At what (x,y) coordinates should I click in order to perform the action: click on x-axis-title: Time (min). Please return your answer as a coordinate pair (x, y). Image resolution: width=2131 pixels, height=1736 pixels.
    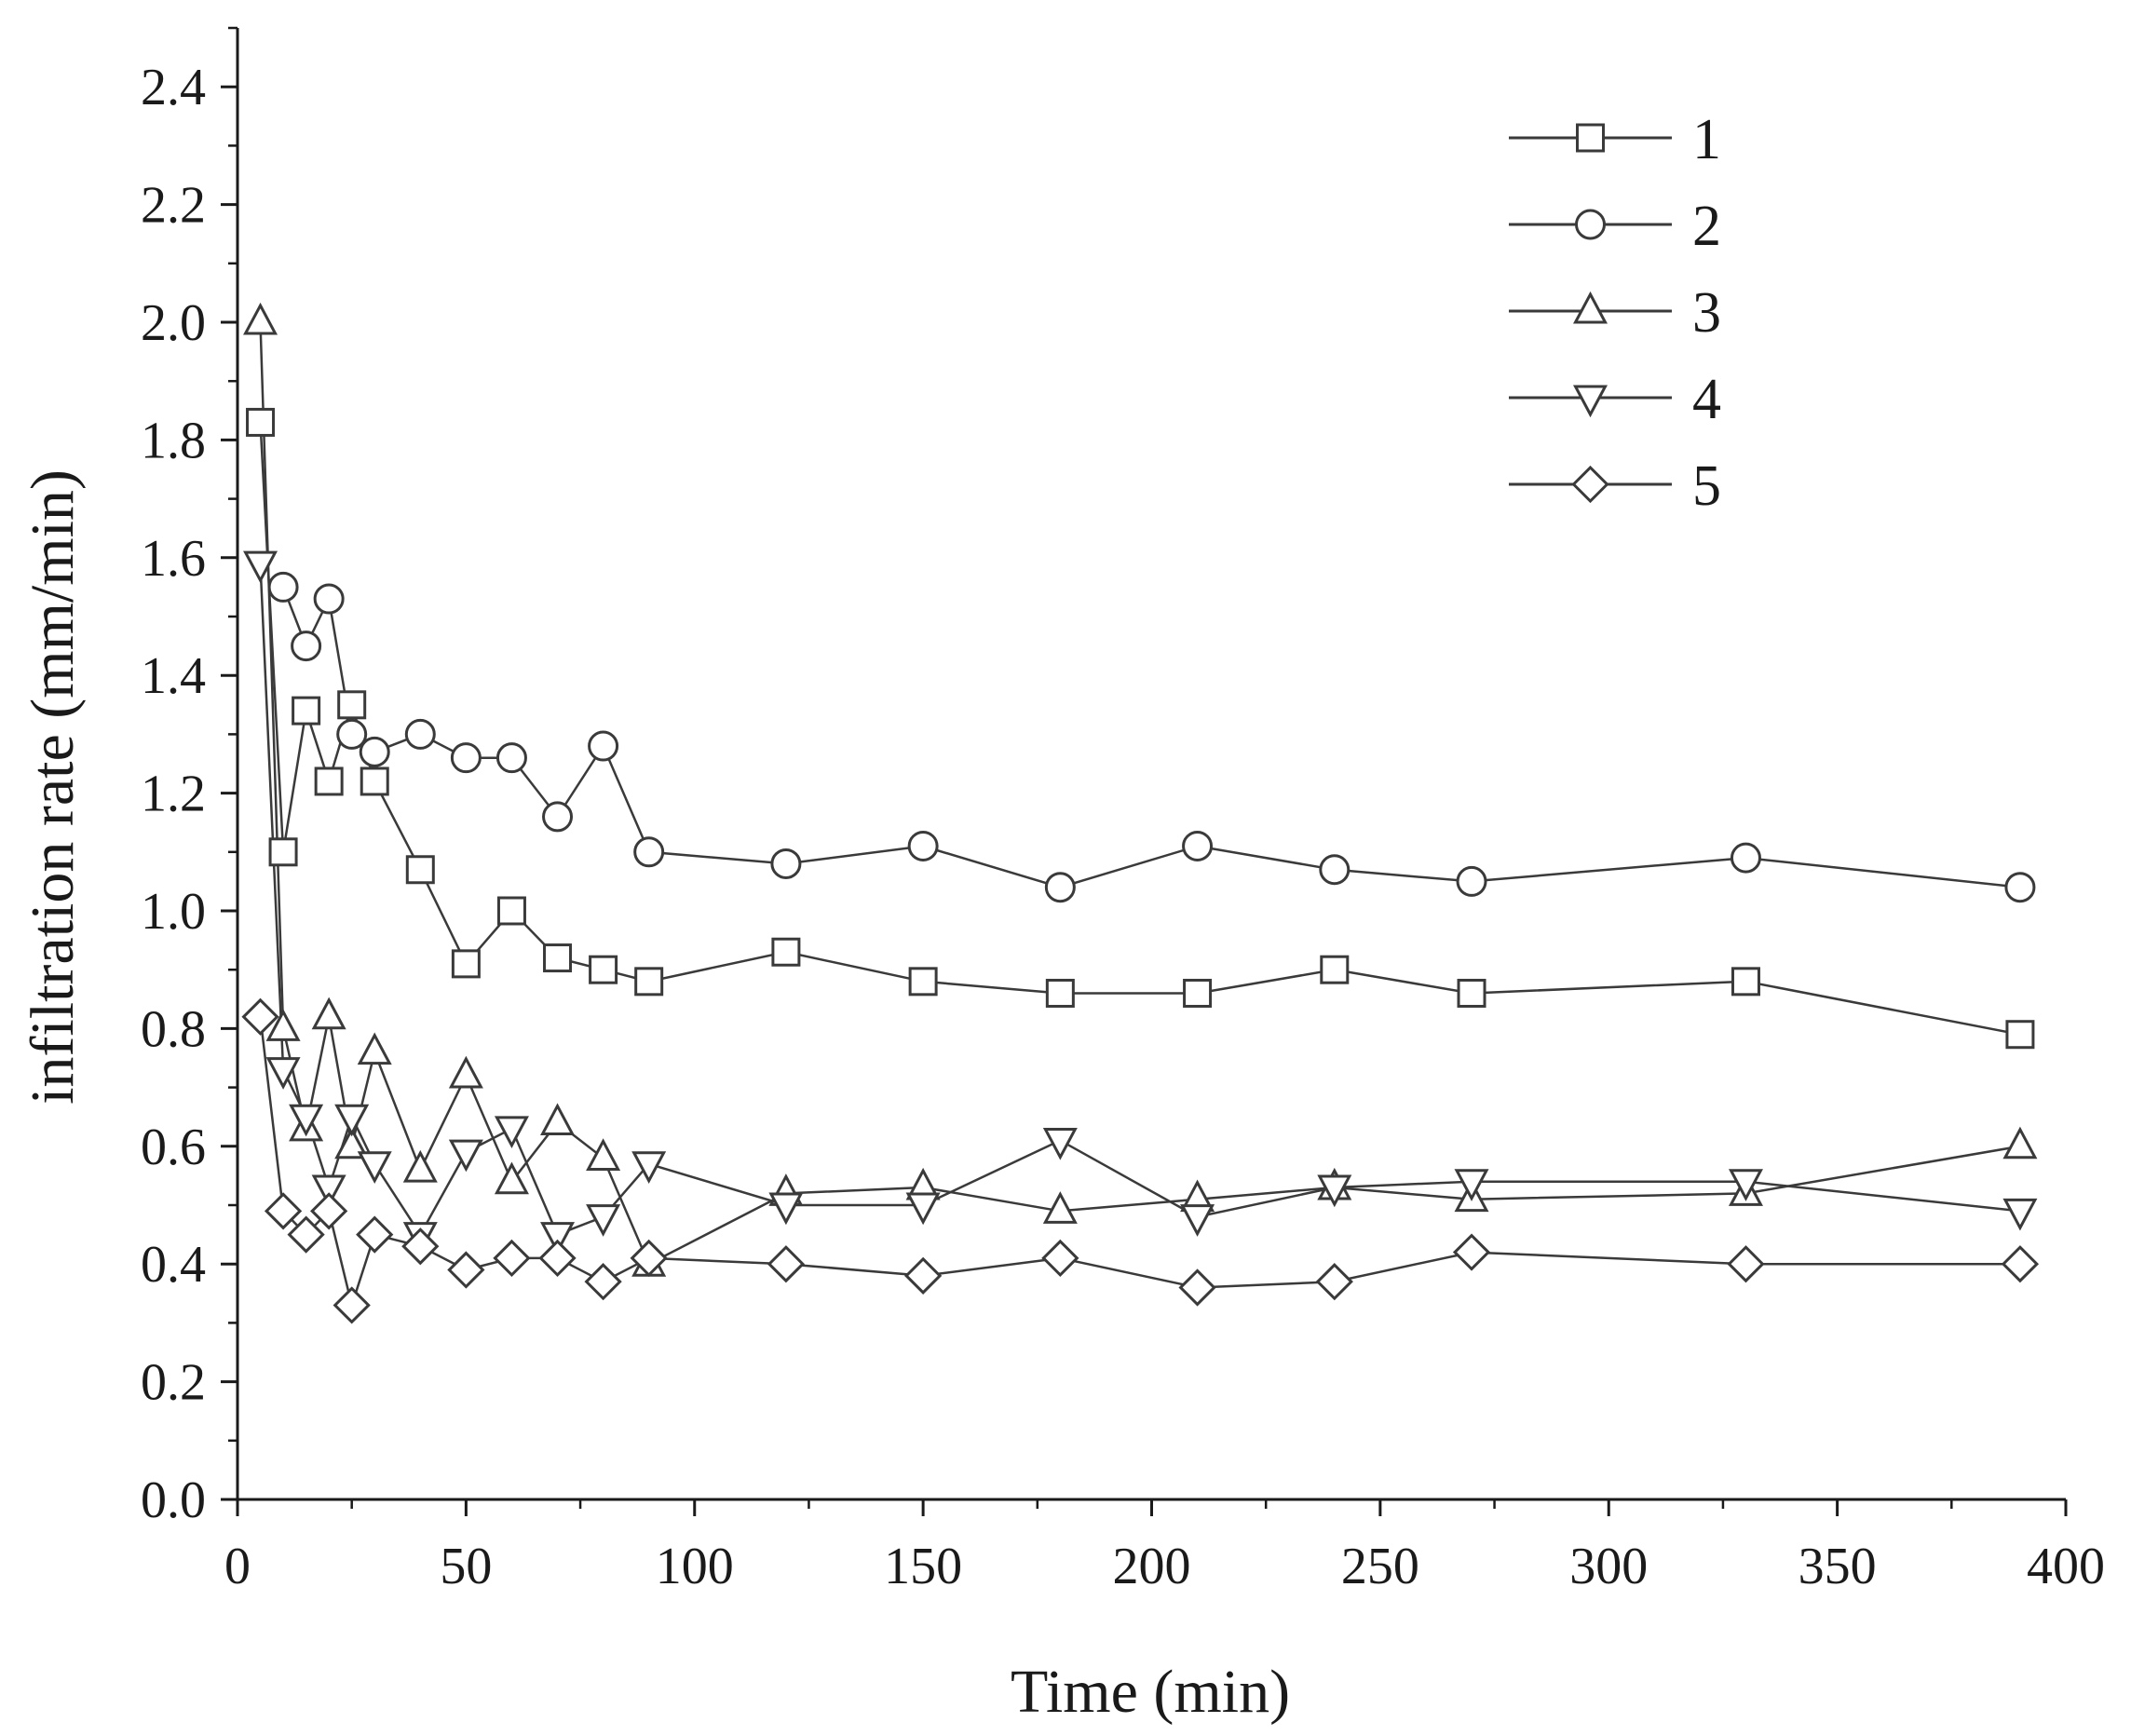
    Looking at the image, I should click on (1150, 1692).